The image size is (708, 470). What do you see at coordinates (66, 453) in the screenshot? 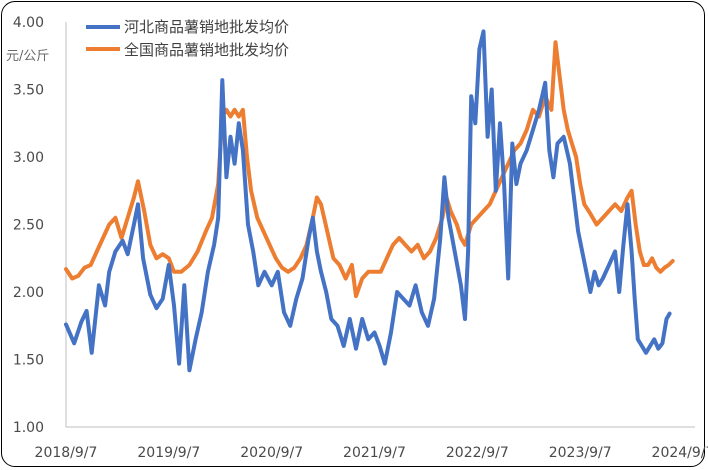
I see `x-tick-label: 2018/9/7` at bounding box center [66, 453].